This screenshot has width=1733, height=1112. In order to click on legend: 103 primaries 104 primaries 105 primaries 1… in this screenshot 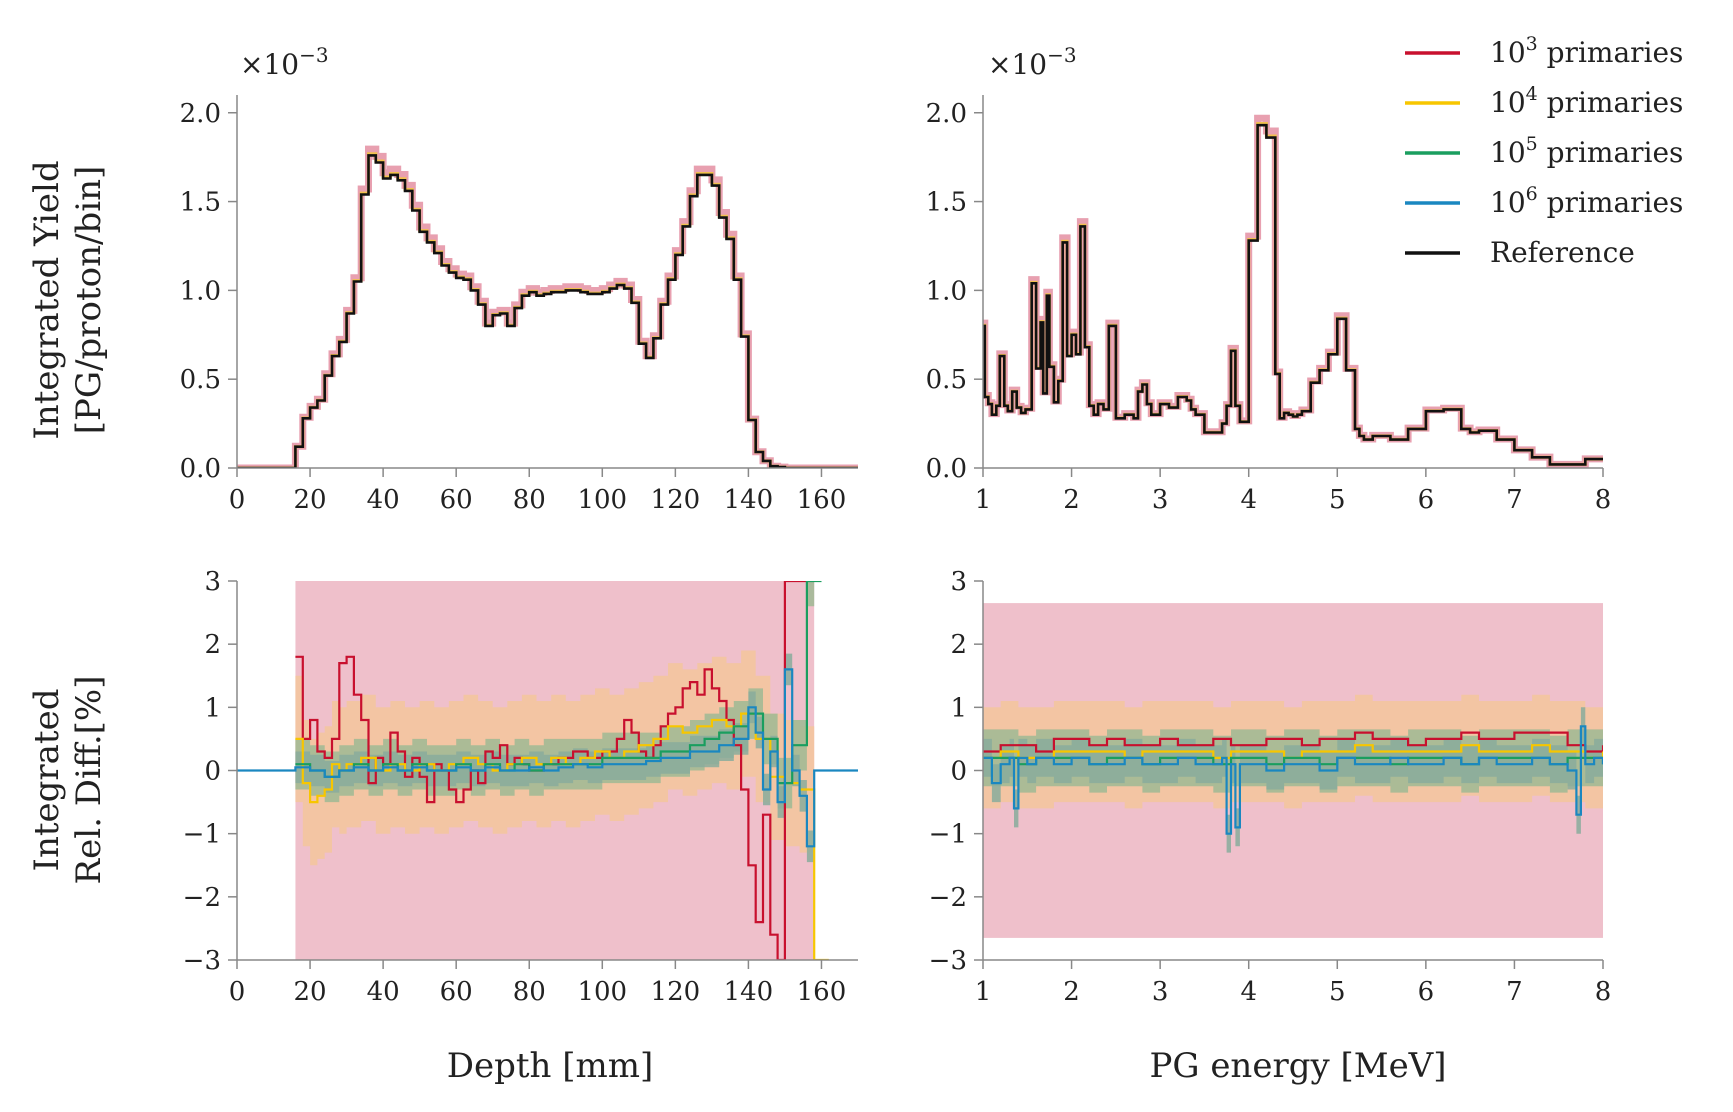, I will do `click(1544, 151)`.